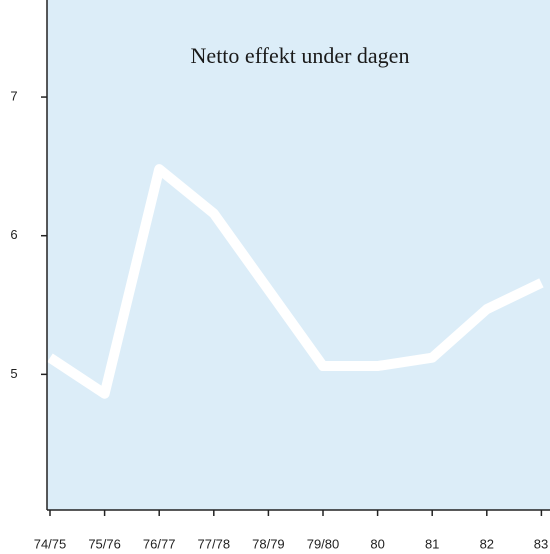 The width and height of the screenshot is (550, 554). I want to click on chart-title: Netto effekt under dagen, so click(300, 55).